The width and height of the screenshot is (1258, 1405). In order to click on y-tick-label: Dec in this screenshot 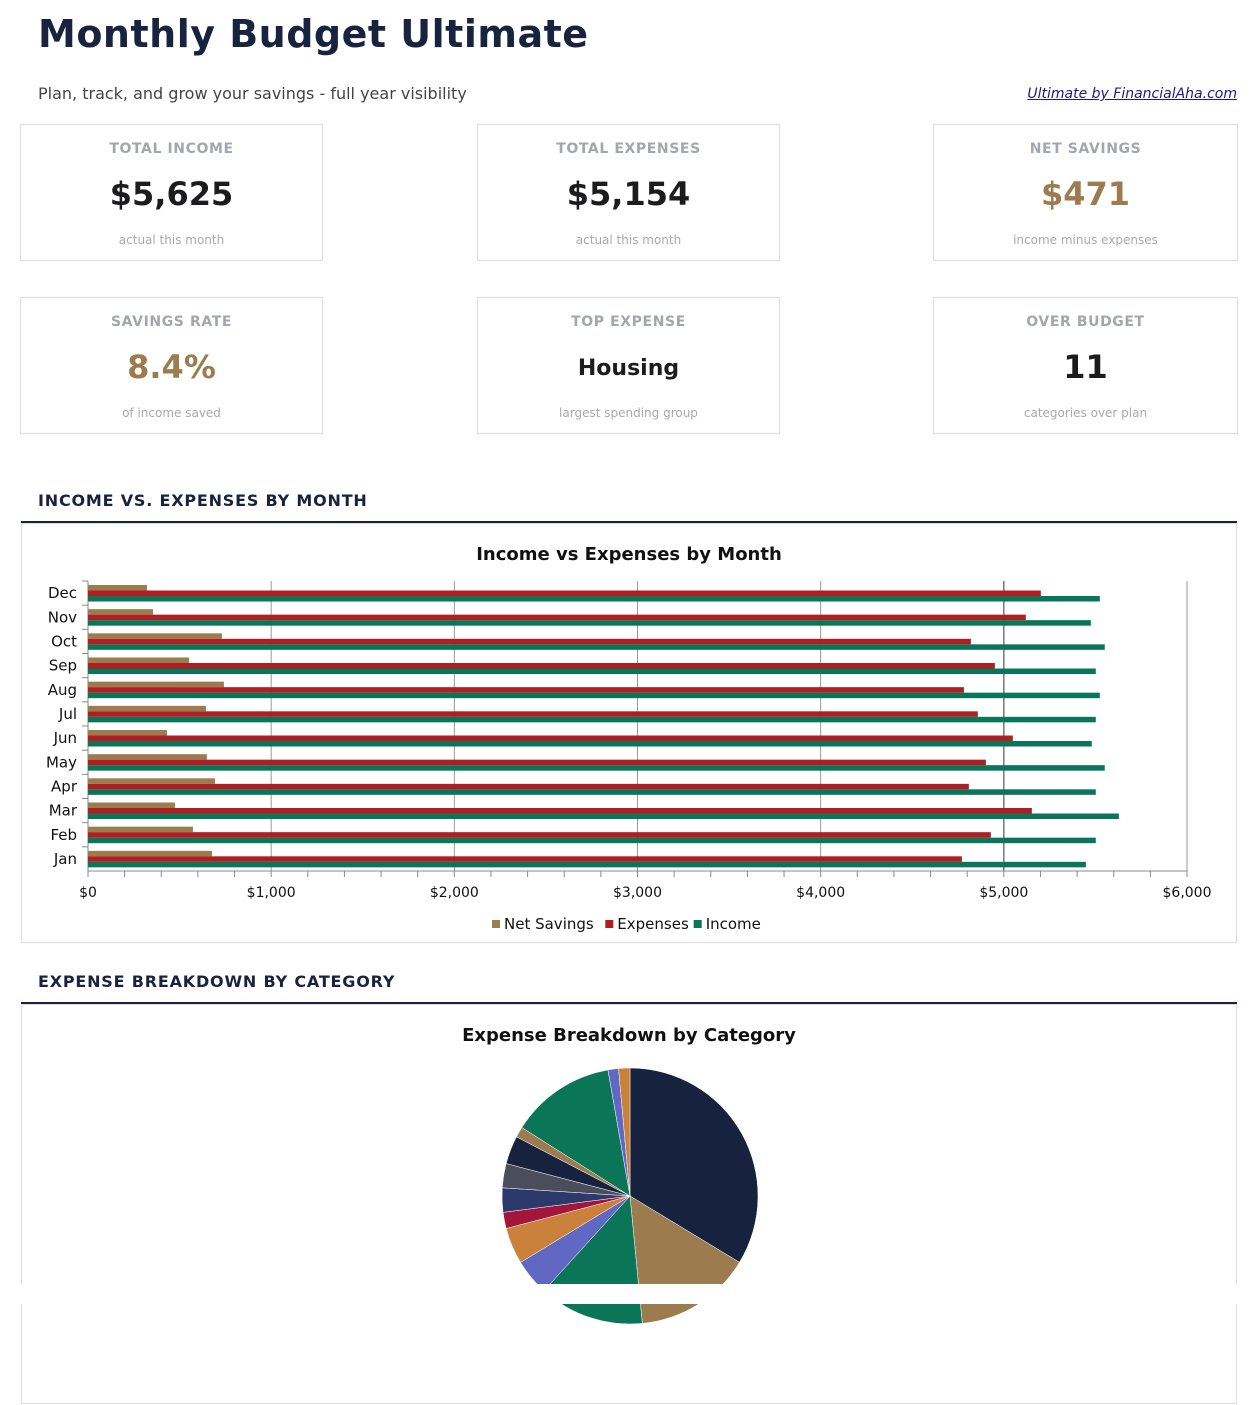, I will do `click(62, 593)`.